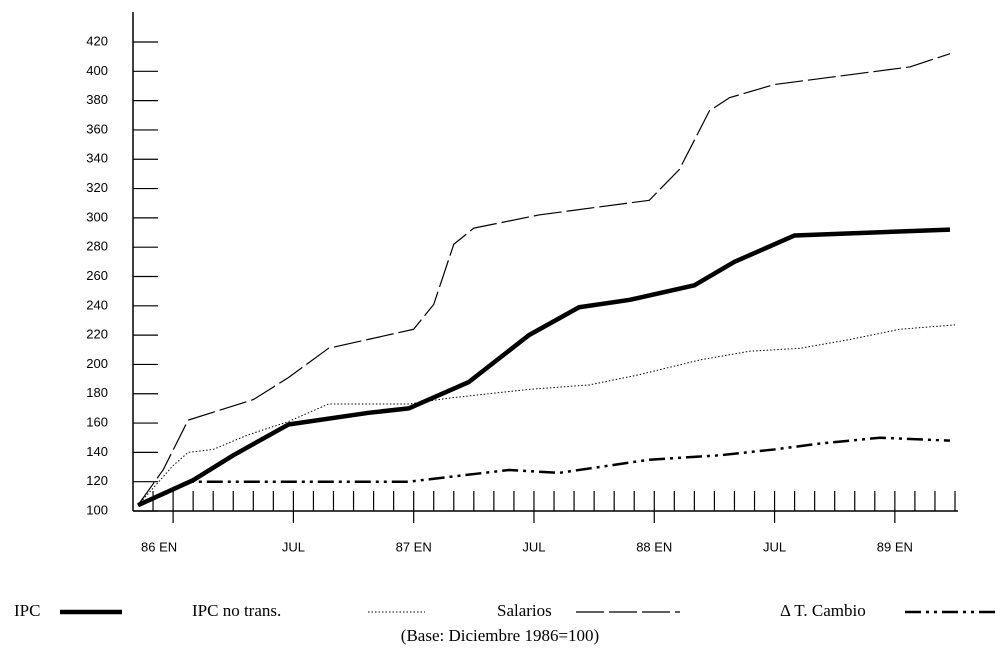 This screenshot has width=1003, height=656. What do you see at coordinates (895, 546) in the screenshot?
I see `x-tick-label: 89 EN` at bounding box center [895, 546].